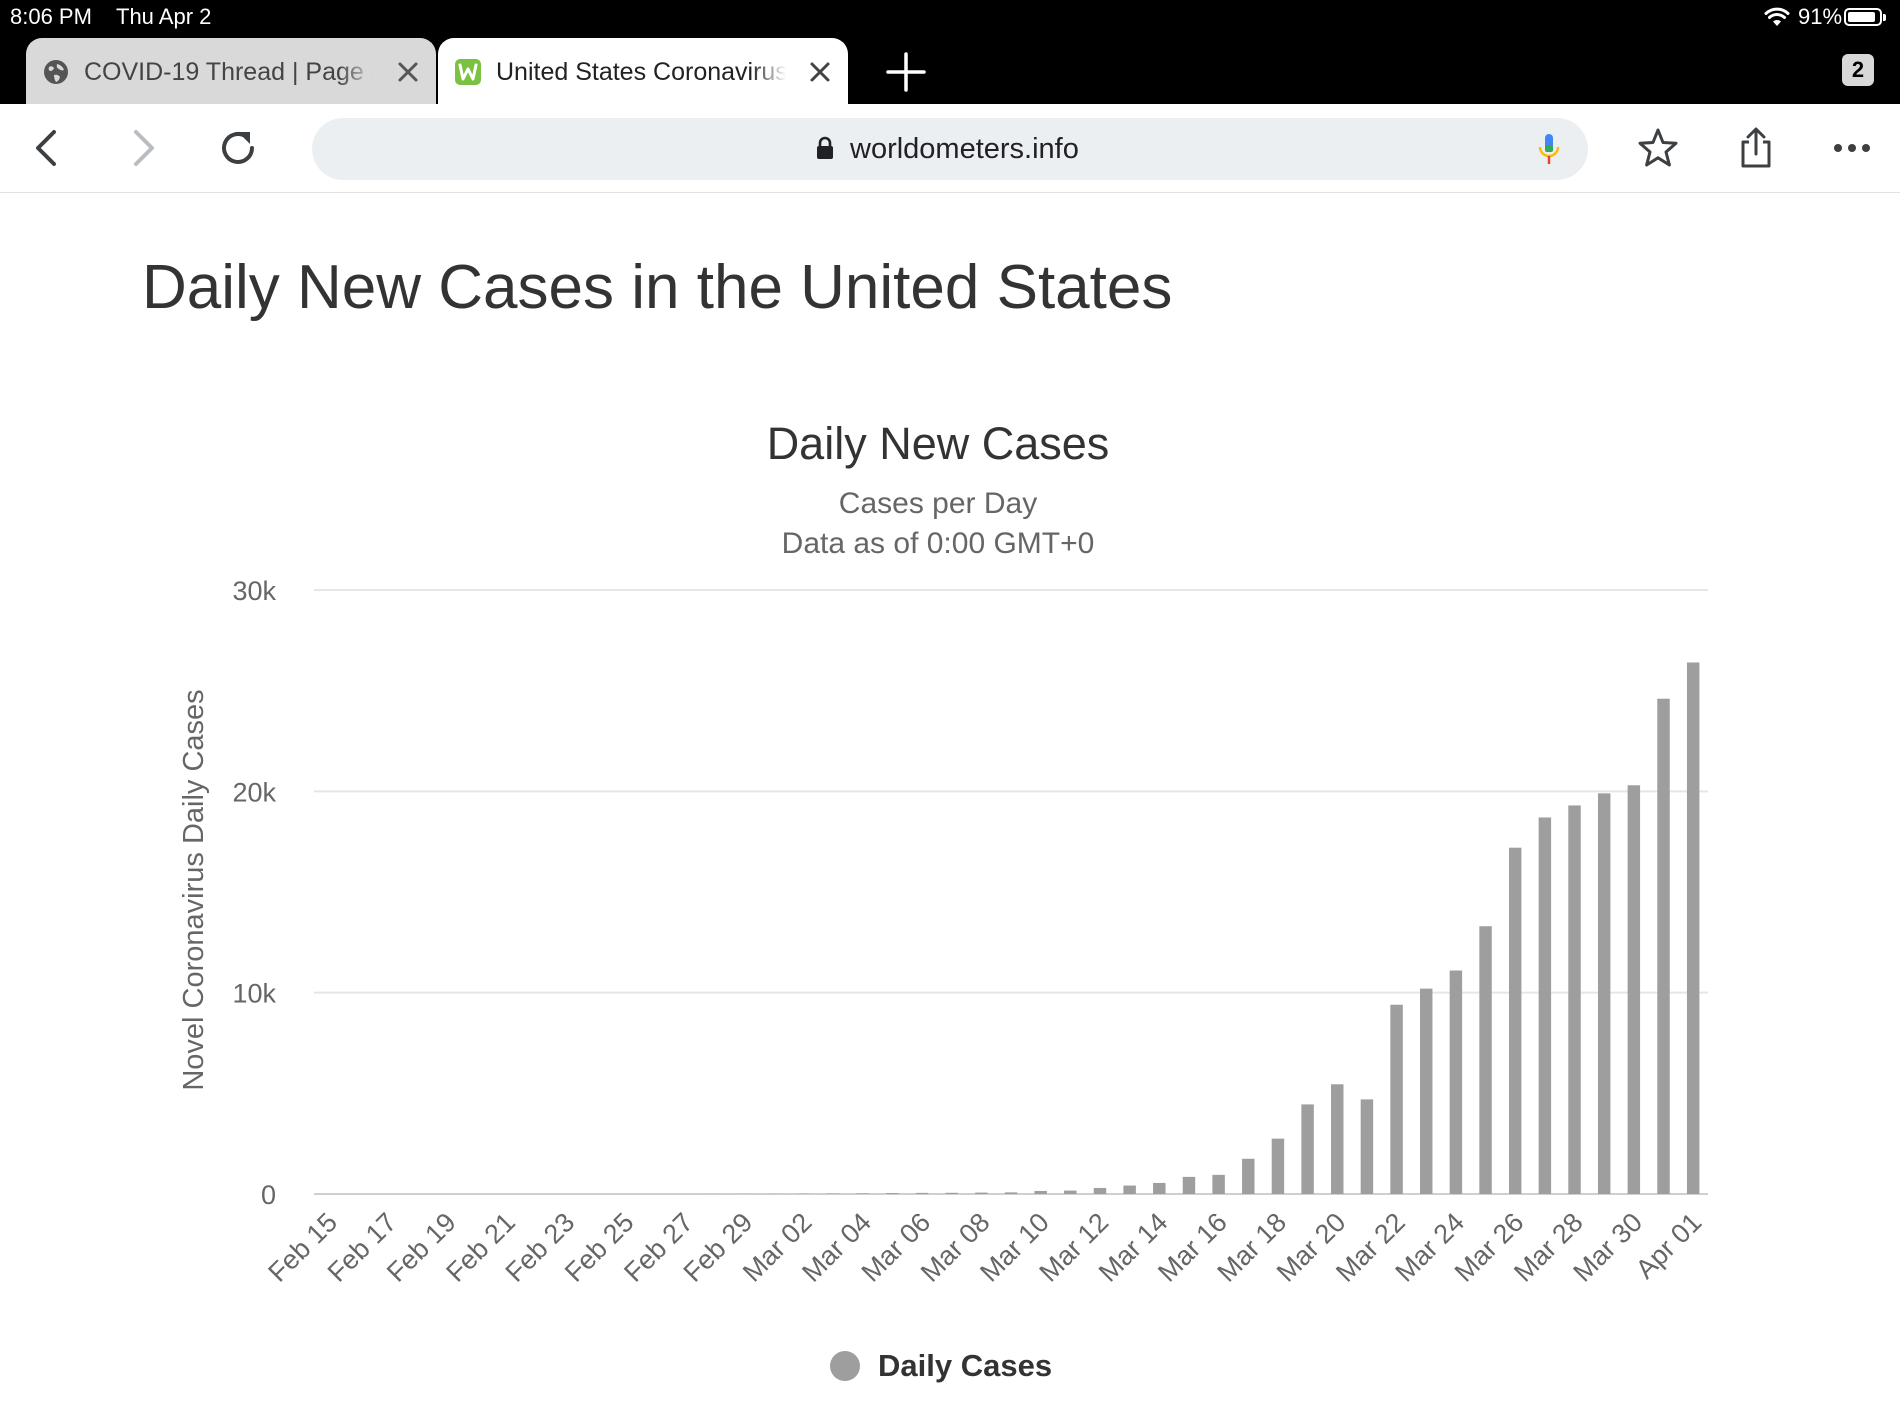 The width and height of the screenshot is (1900, 1425). I want to click on battery-percent: 91%, so click(1820, 16).